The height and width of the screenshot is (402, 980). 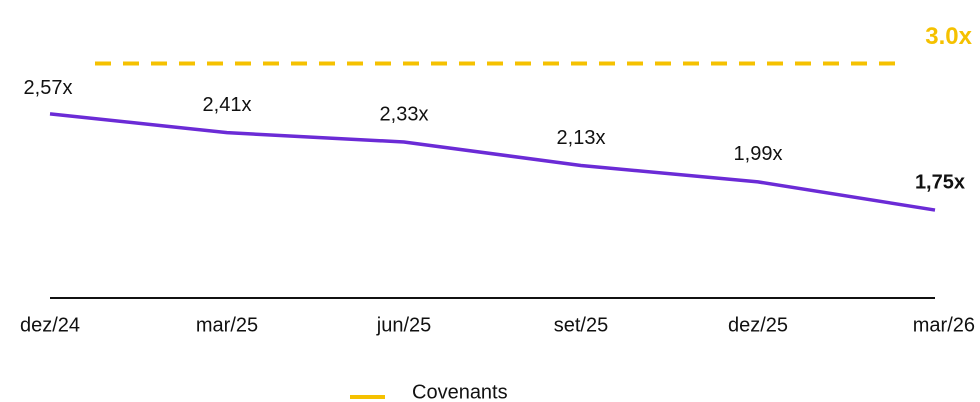 What do you see at coordinates (940, 182) in the screenshot?
I see `data-label: 1,75x` at bounding box center [940, 182].